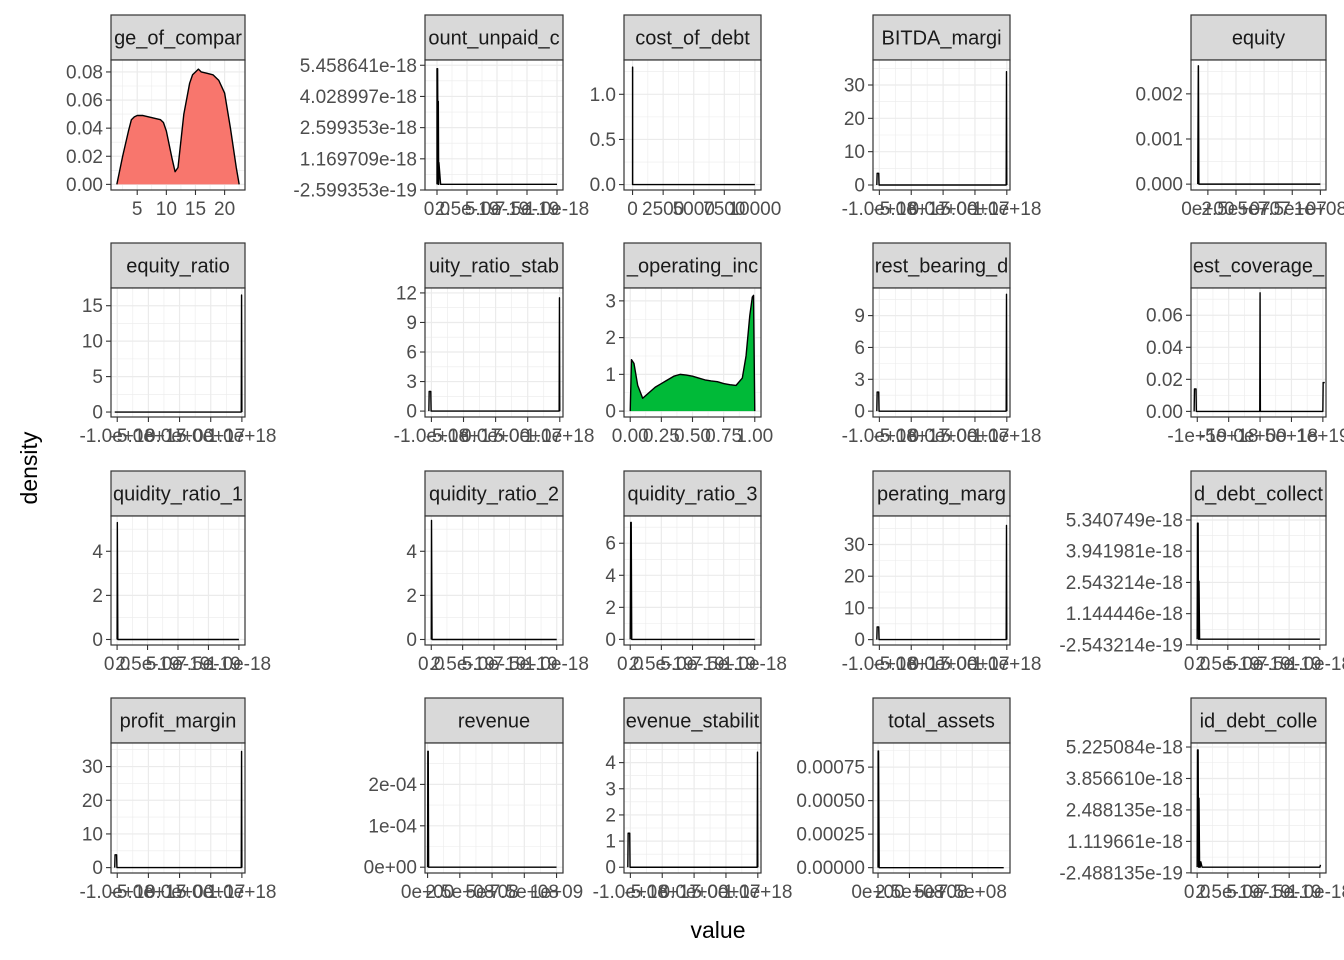 The image size is (1344, 960). I want to click on y-tick-label: 1, so click(610, 375).